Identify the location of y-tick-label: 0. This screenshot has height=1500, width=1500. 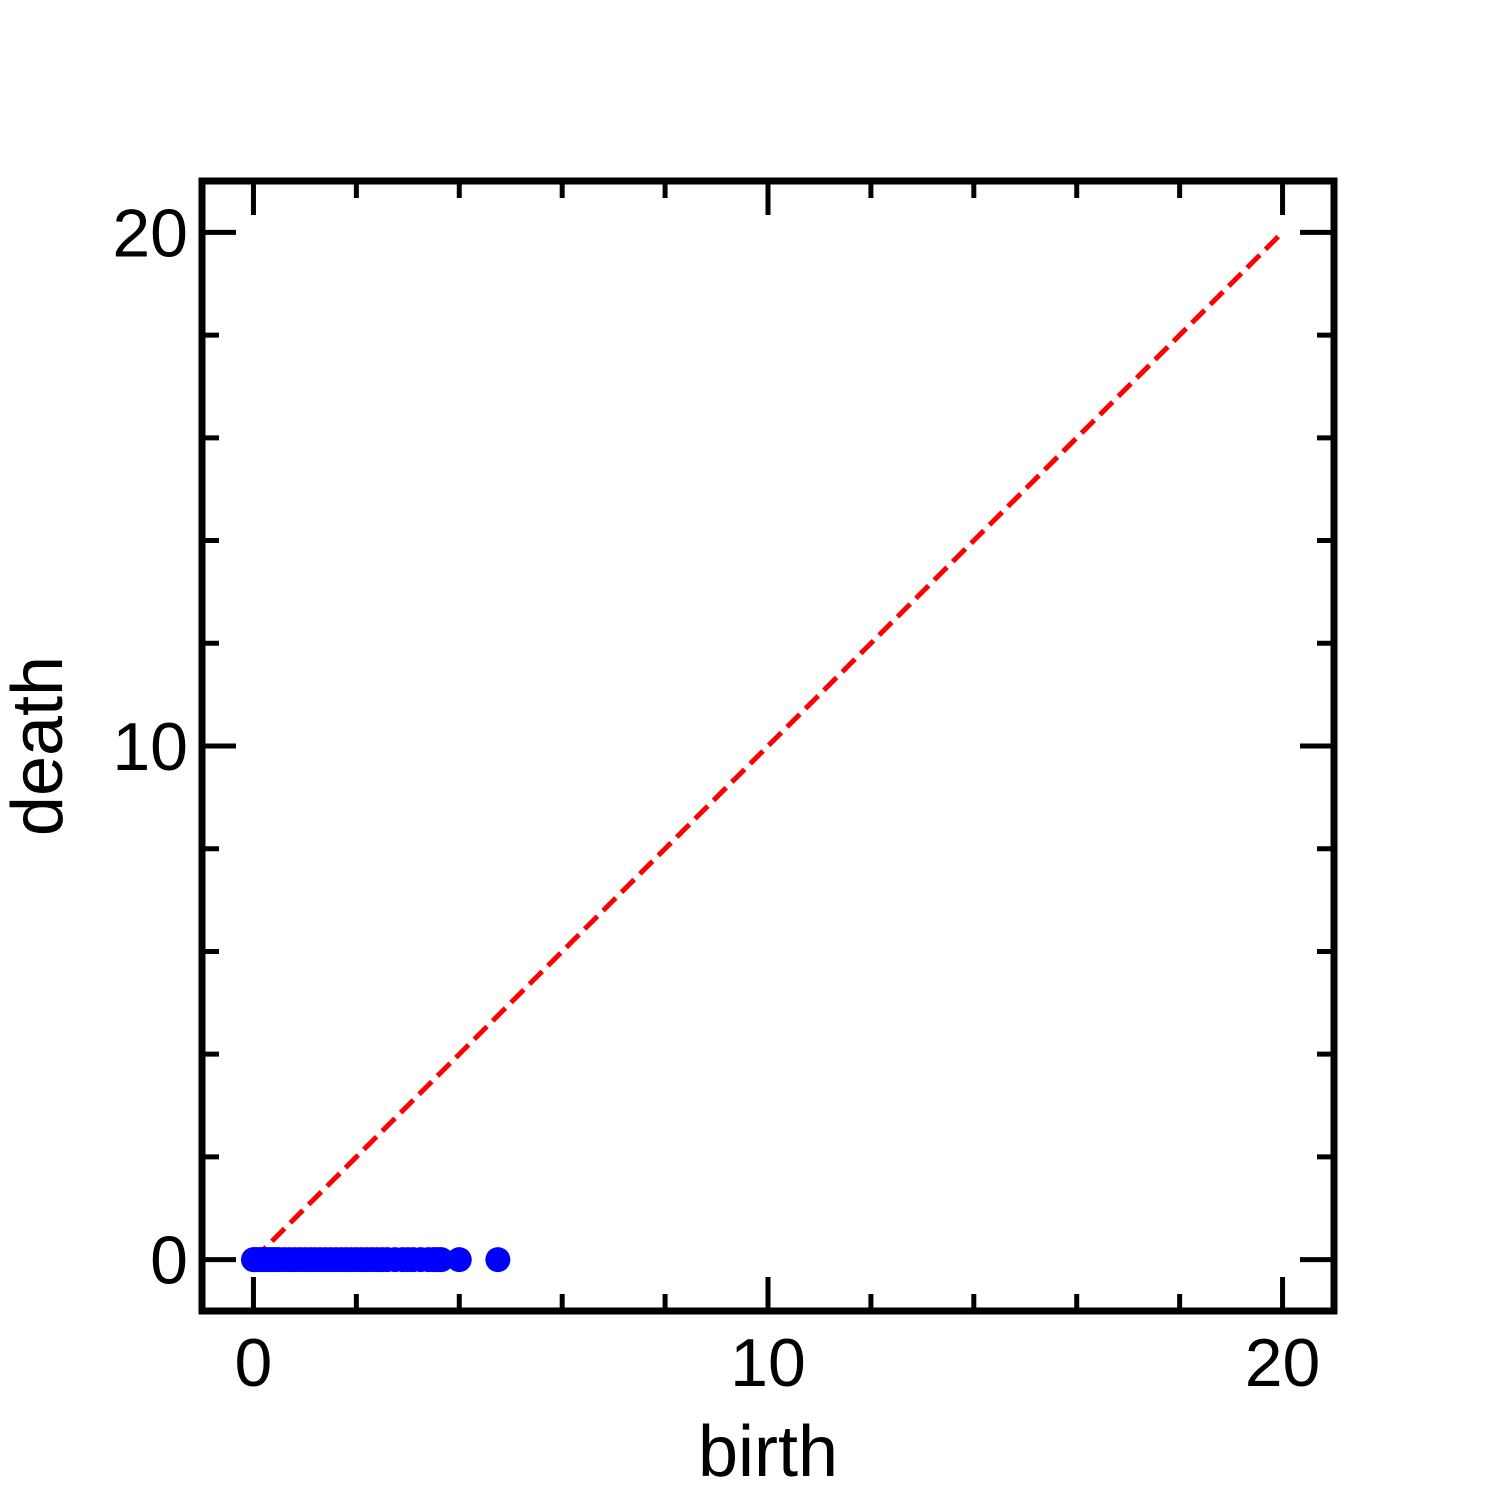
(169, 1261).